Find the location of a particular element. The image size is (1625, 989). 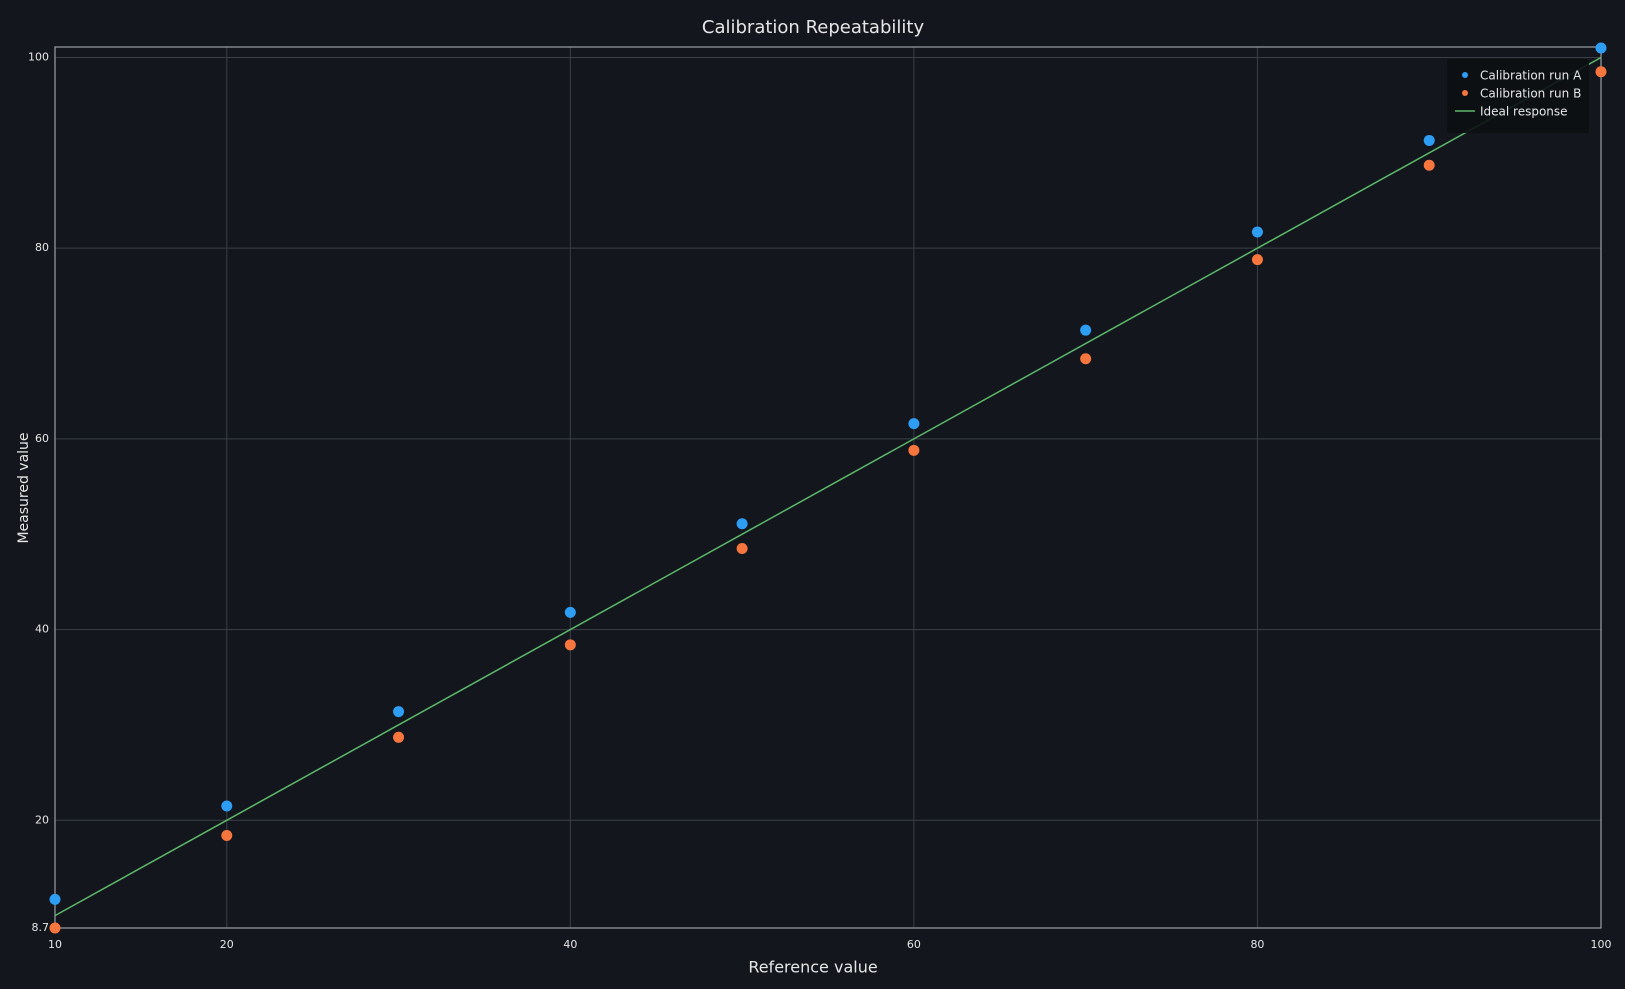

legend-label: Ideal response is located at coordinates (1524, 112).